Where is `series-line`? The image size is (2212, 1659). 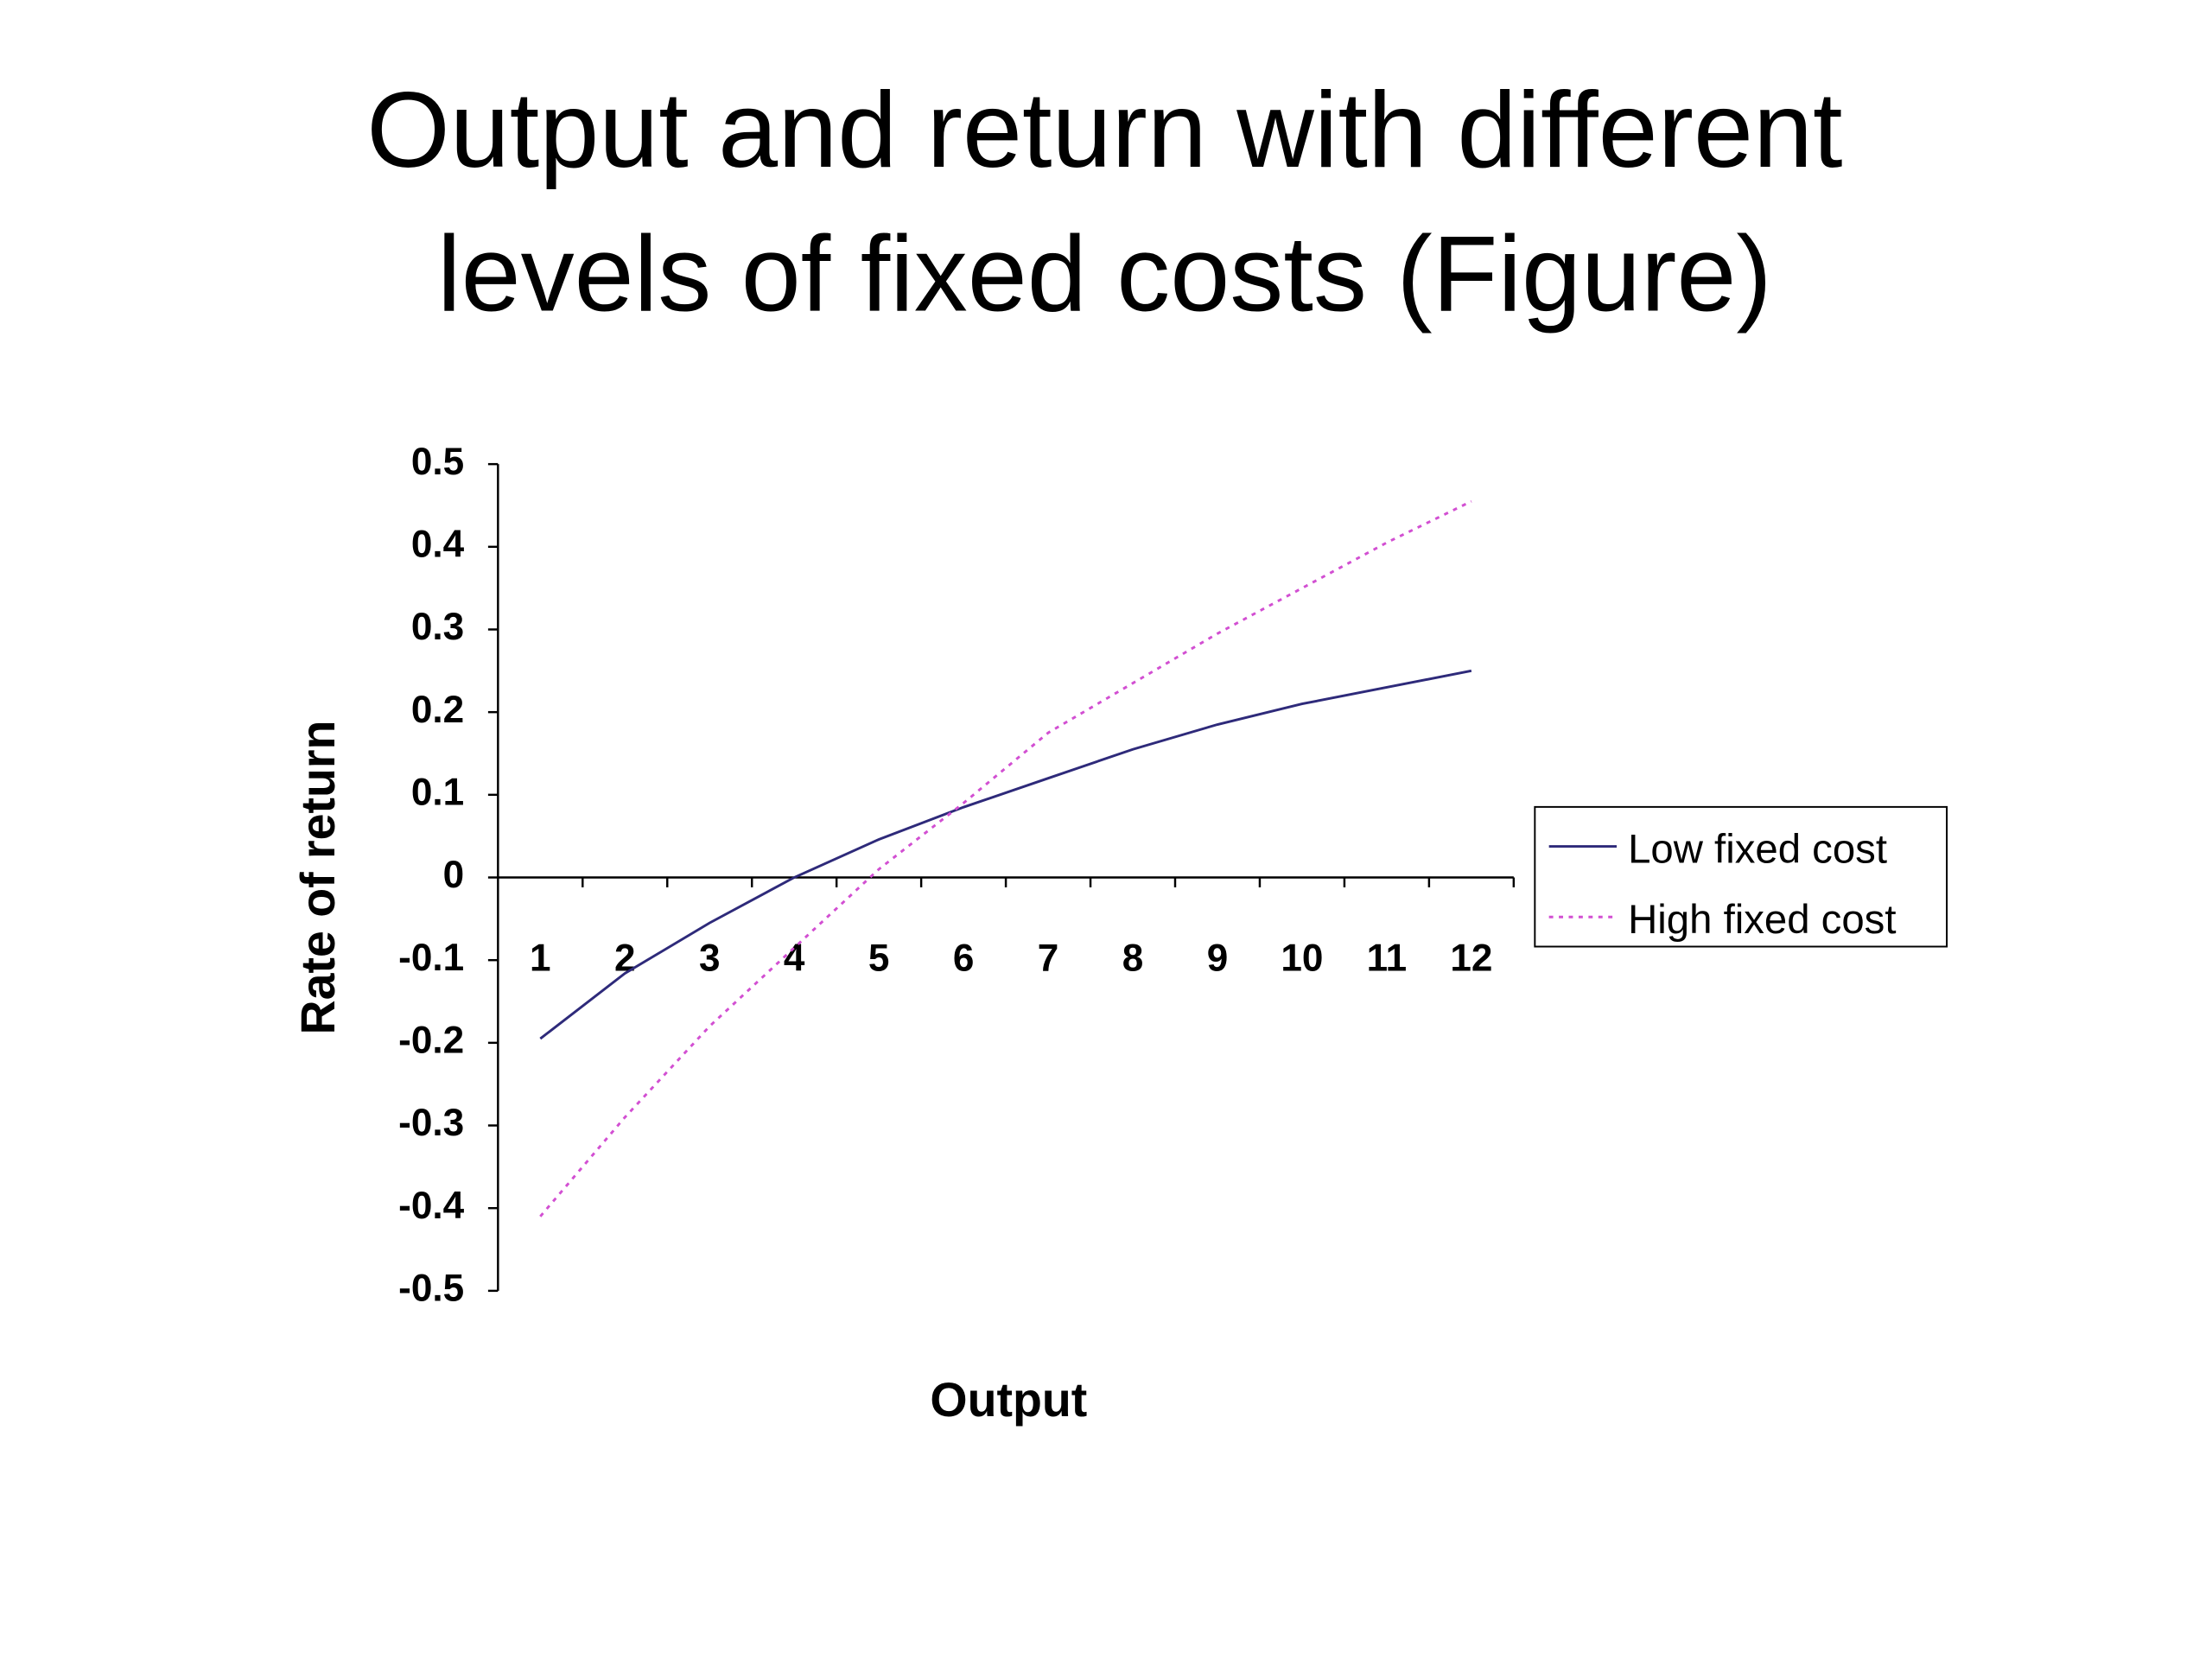 series-line is located at coordinates (1005, 854).